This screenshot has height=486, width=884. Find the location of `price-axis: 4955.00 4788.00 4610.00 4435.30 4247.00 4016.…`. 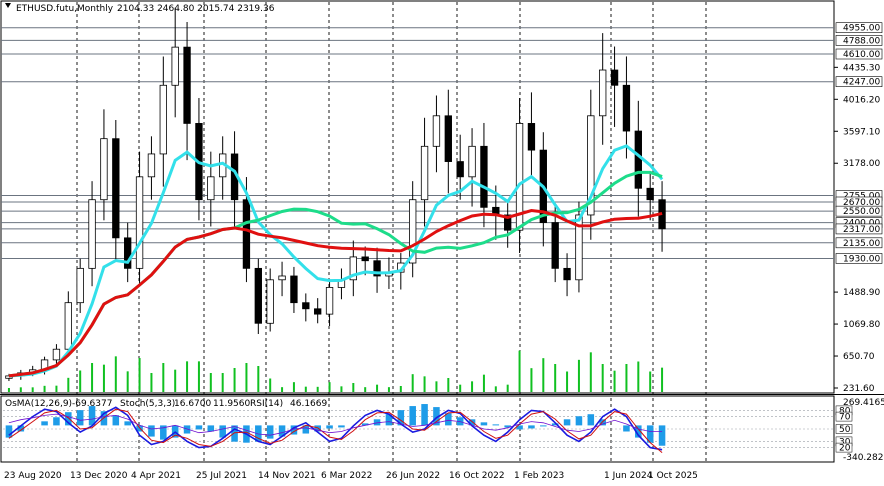

price-axis: 4955.00 4788.00 4610.00 4435.30 4247.00 4016.… is located at coordinates (858, 208).